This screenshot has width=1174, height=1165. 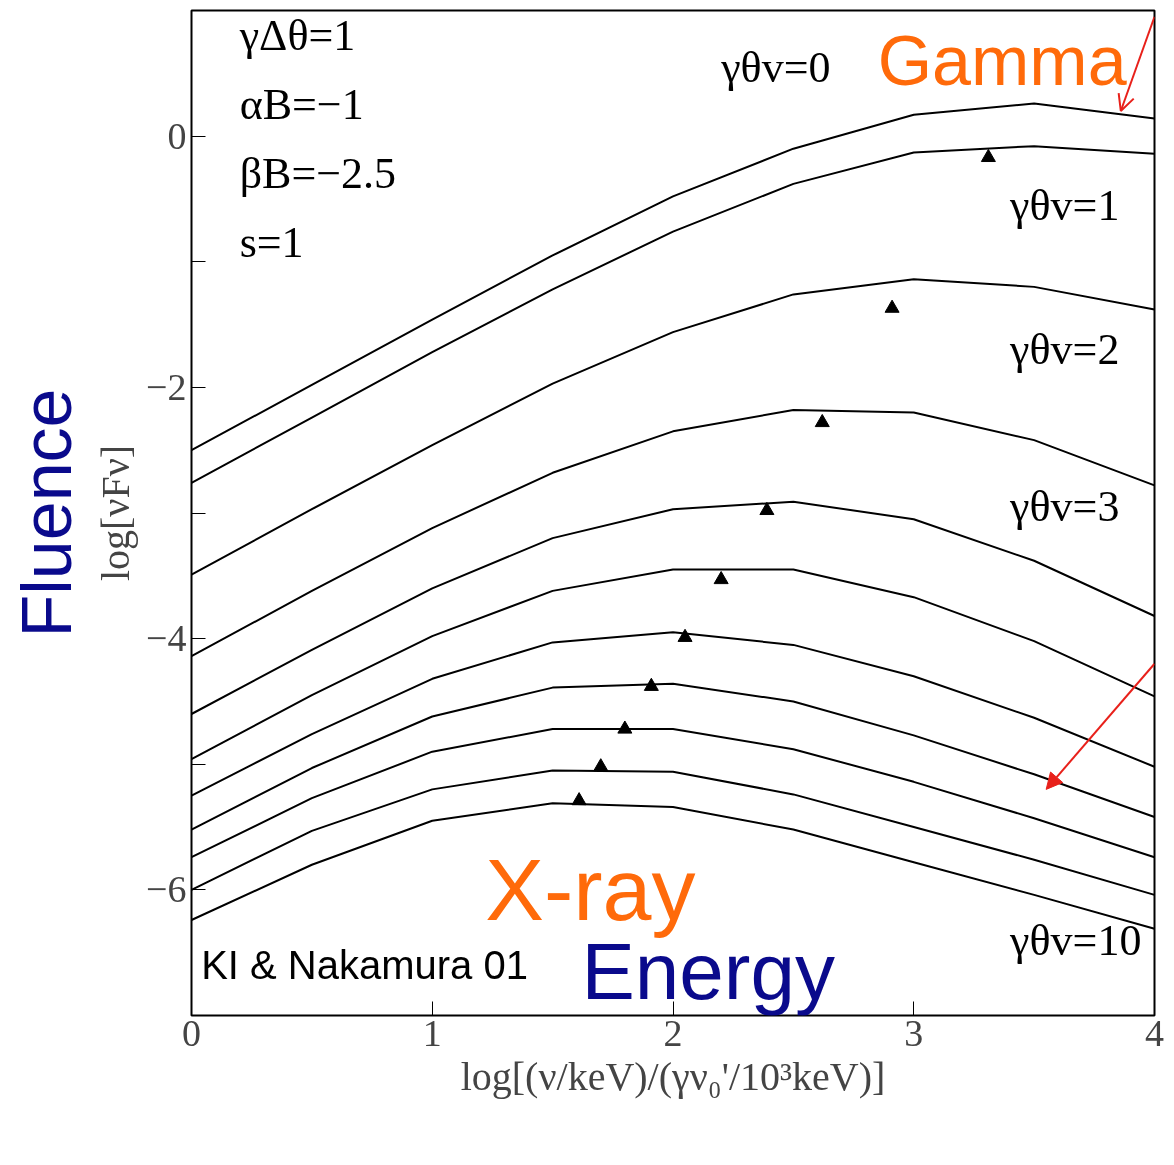 What do you see at coordinates (775, 67) in the screenshot?
I see `annotation: γθv=0` at bounding box center [775, 67].